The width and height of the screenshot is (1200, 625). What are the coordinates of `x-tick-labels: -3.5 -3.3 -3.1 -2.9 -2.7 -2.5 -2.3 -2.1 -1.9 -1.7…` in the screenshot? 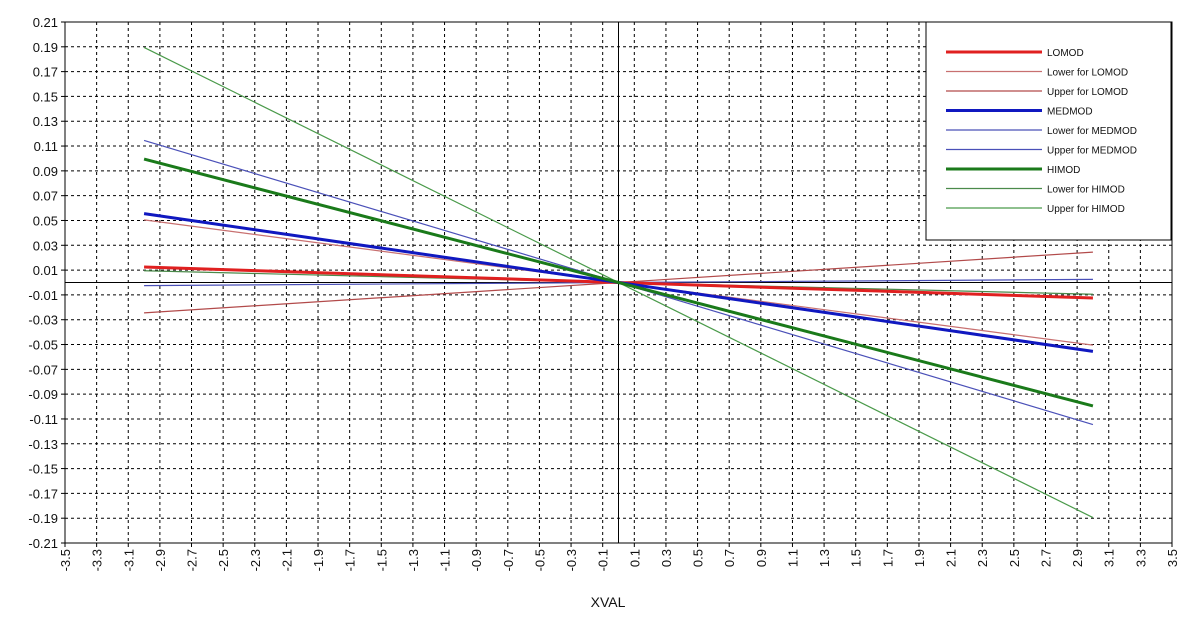 It's located at (619, 557).